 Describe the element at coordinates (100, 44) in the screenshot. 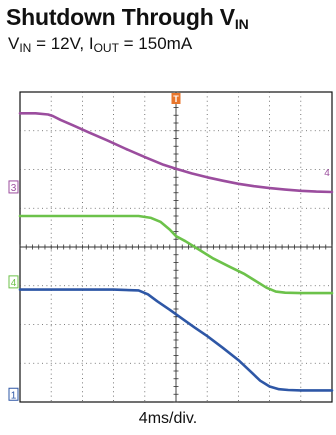

I see `chart-subtitle: VIN = 12V, IOUT = 150mA` at that location.